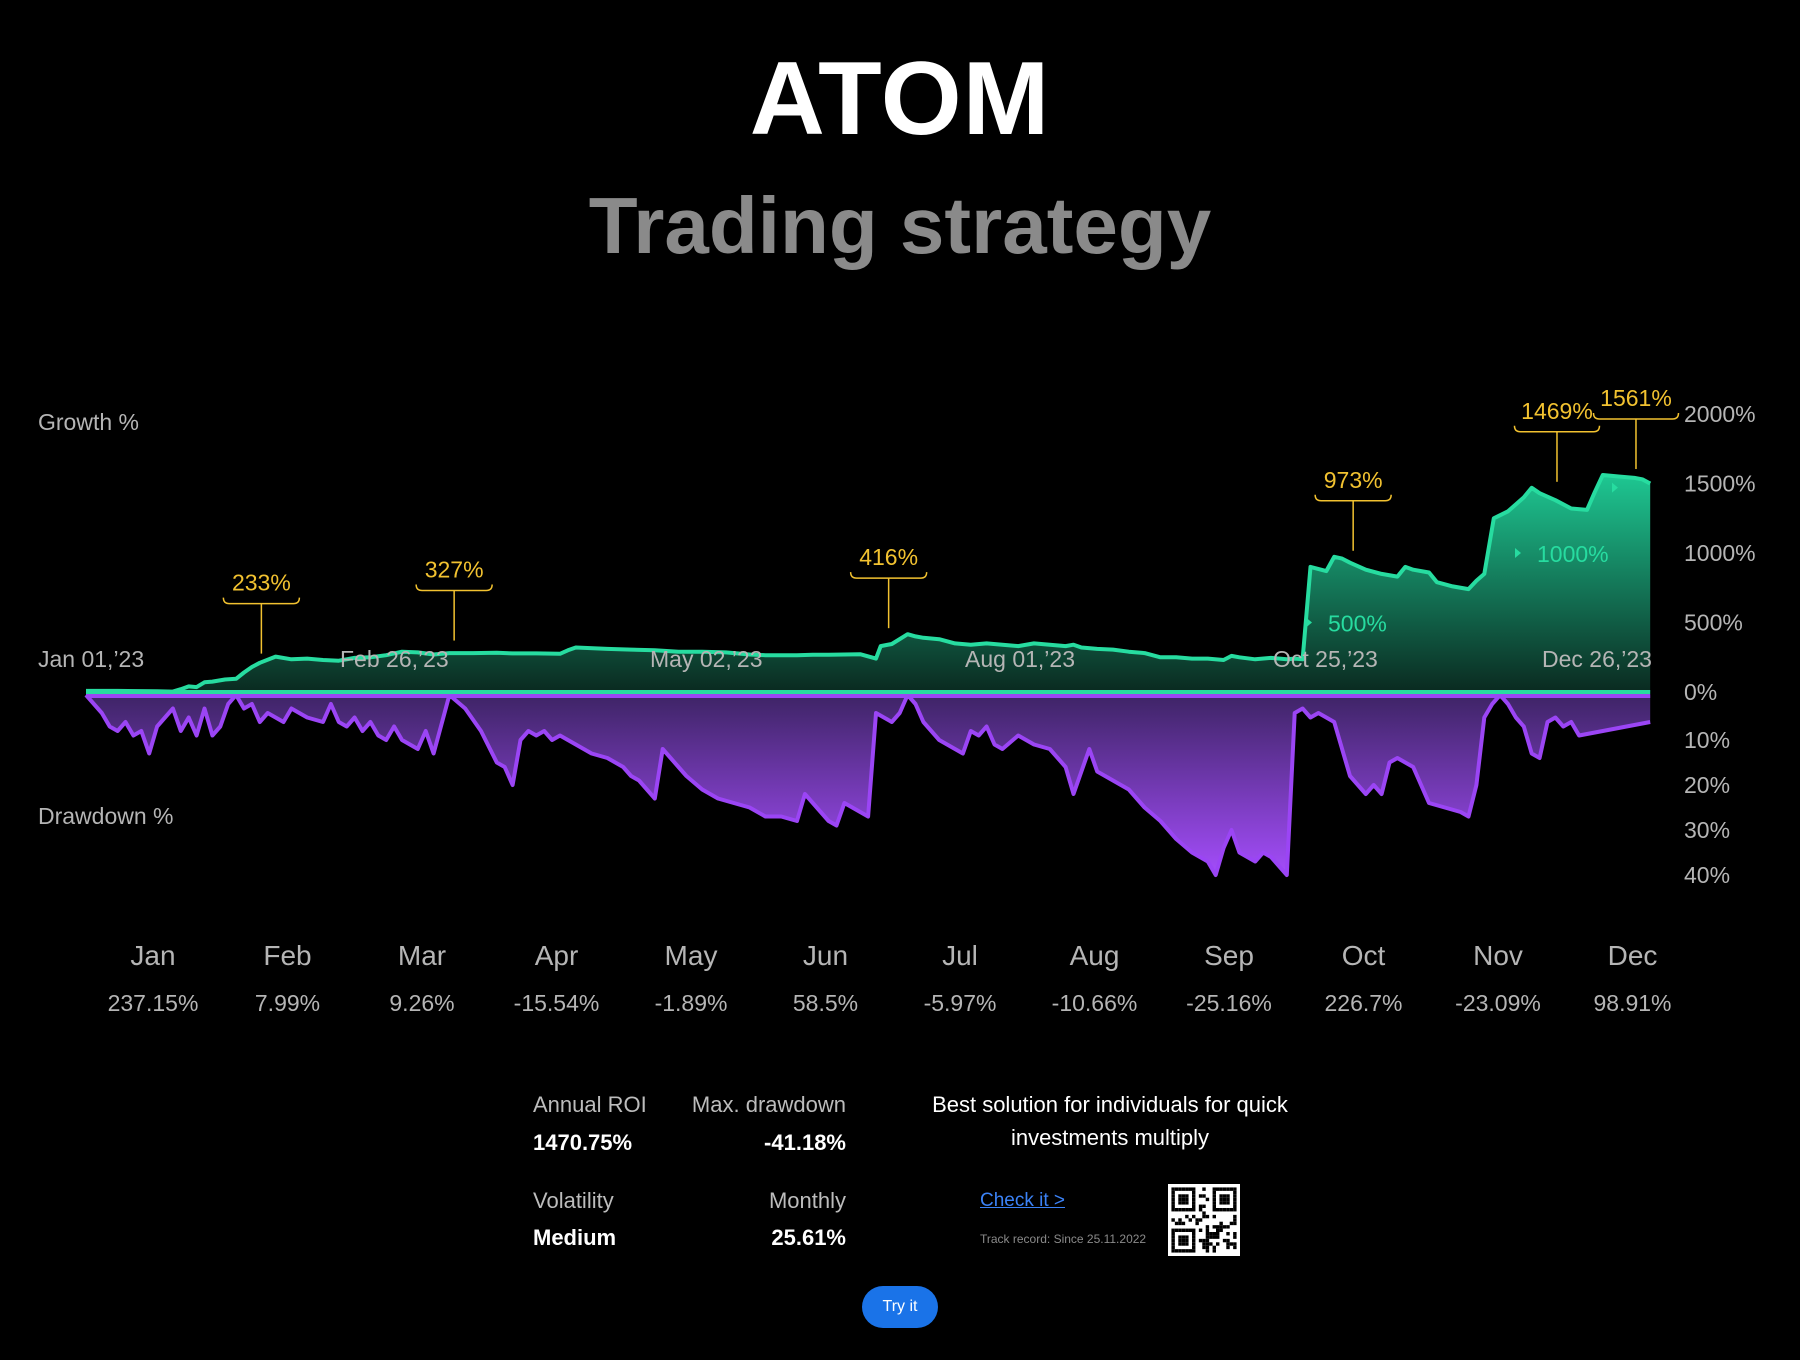 Image resolution: width=1800 pixels, height=1360 pixels. What do you see at coordinates (900, 99) in the screenshot?
I see `page-title: ATOM` at bounding box center [900, 99].